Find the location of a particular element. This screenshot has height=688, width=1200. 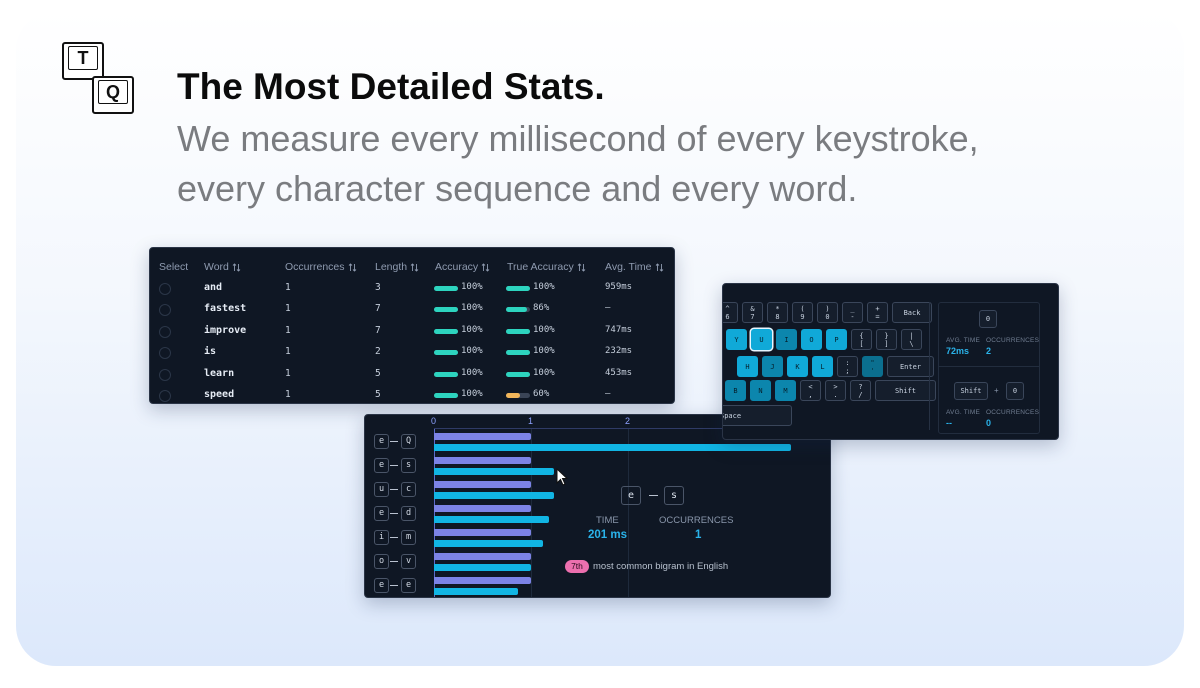

bigram-key: v is located at coordinates (408, 561).